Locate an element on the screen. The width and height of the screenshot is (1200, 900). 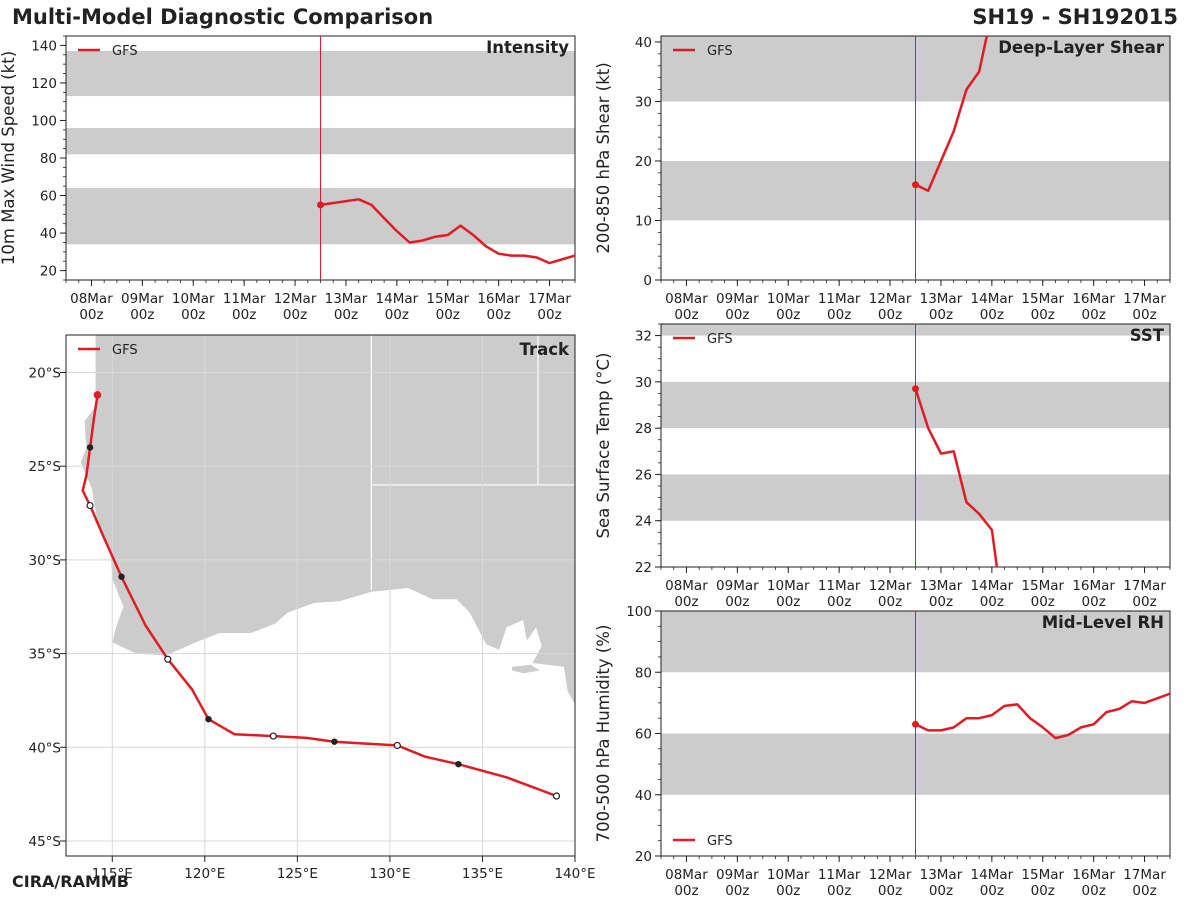
shear-xtick-label-day: 16Mar is located at coordinates (1093, 299).